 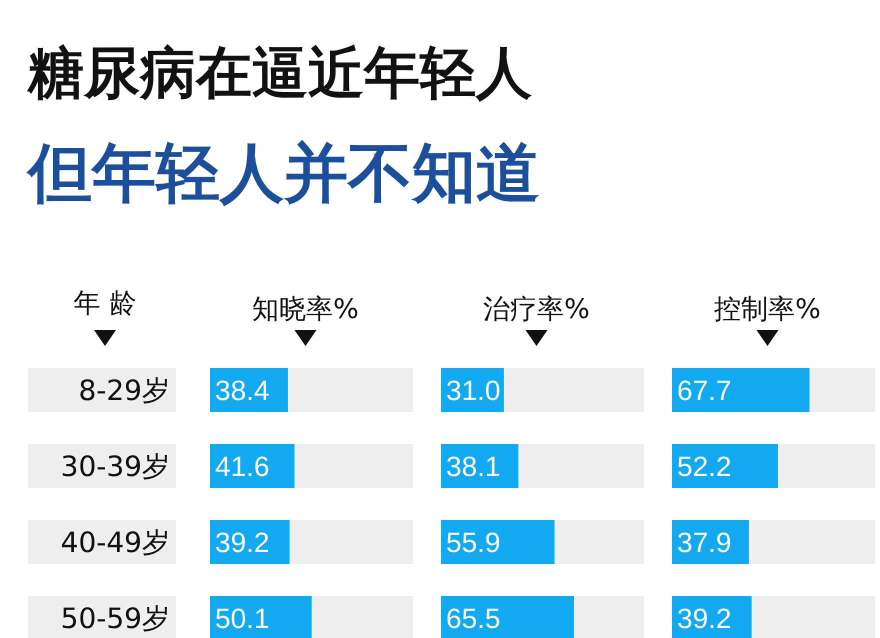 I want to click on chart-subtitle: 但年轻人并不知道, so click(x=283, y=174).